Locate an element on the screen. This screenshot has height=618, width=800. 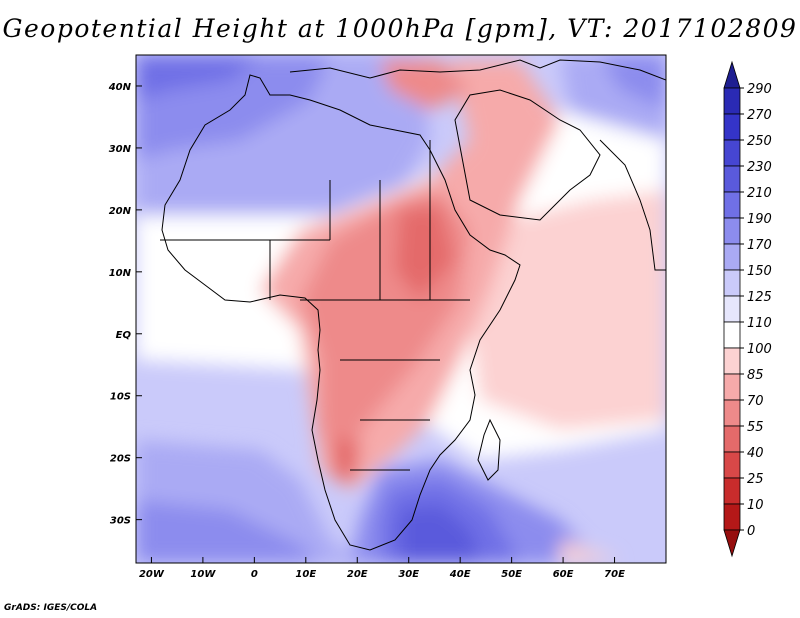
colorbar-label: 210 is located at coordinates (759, 193).